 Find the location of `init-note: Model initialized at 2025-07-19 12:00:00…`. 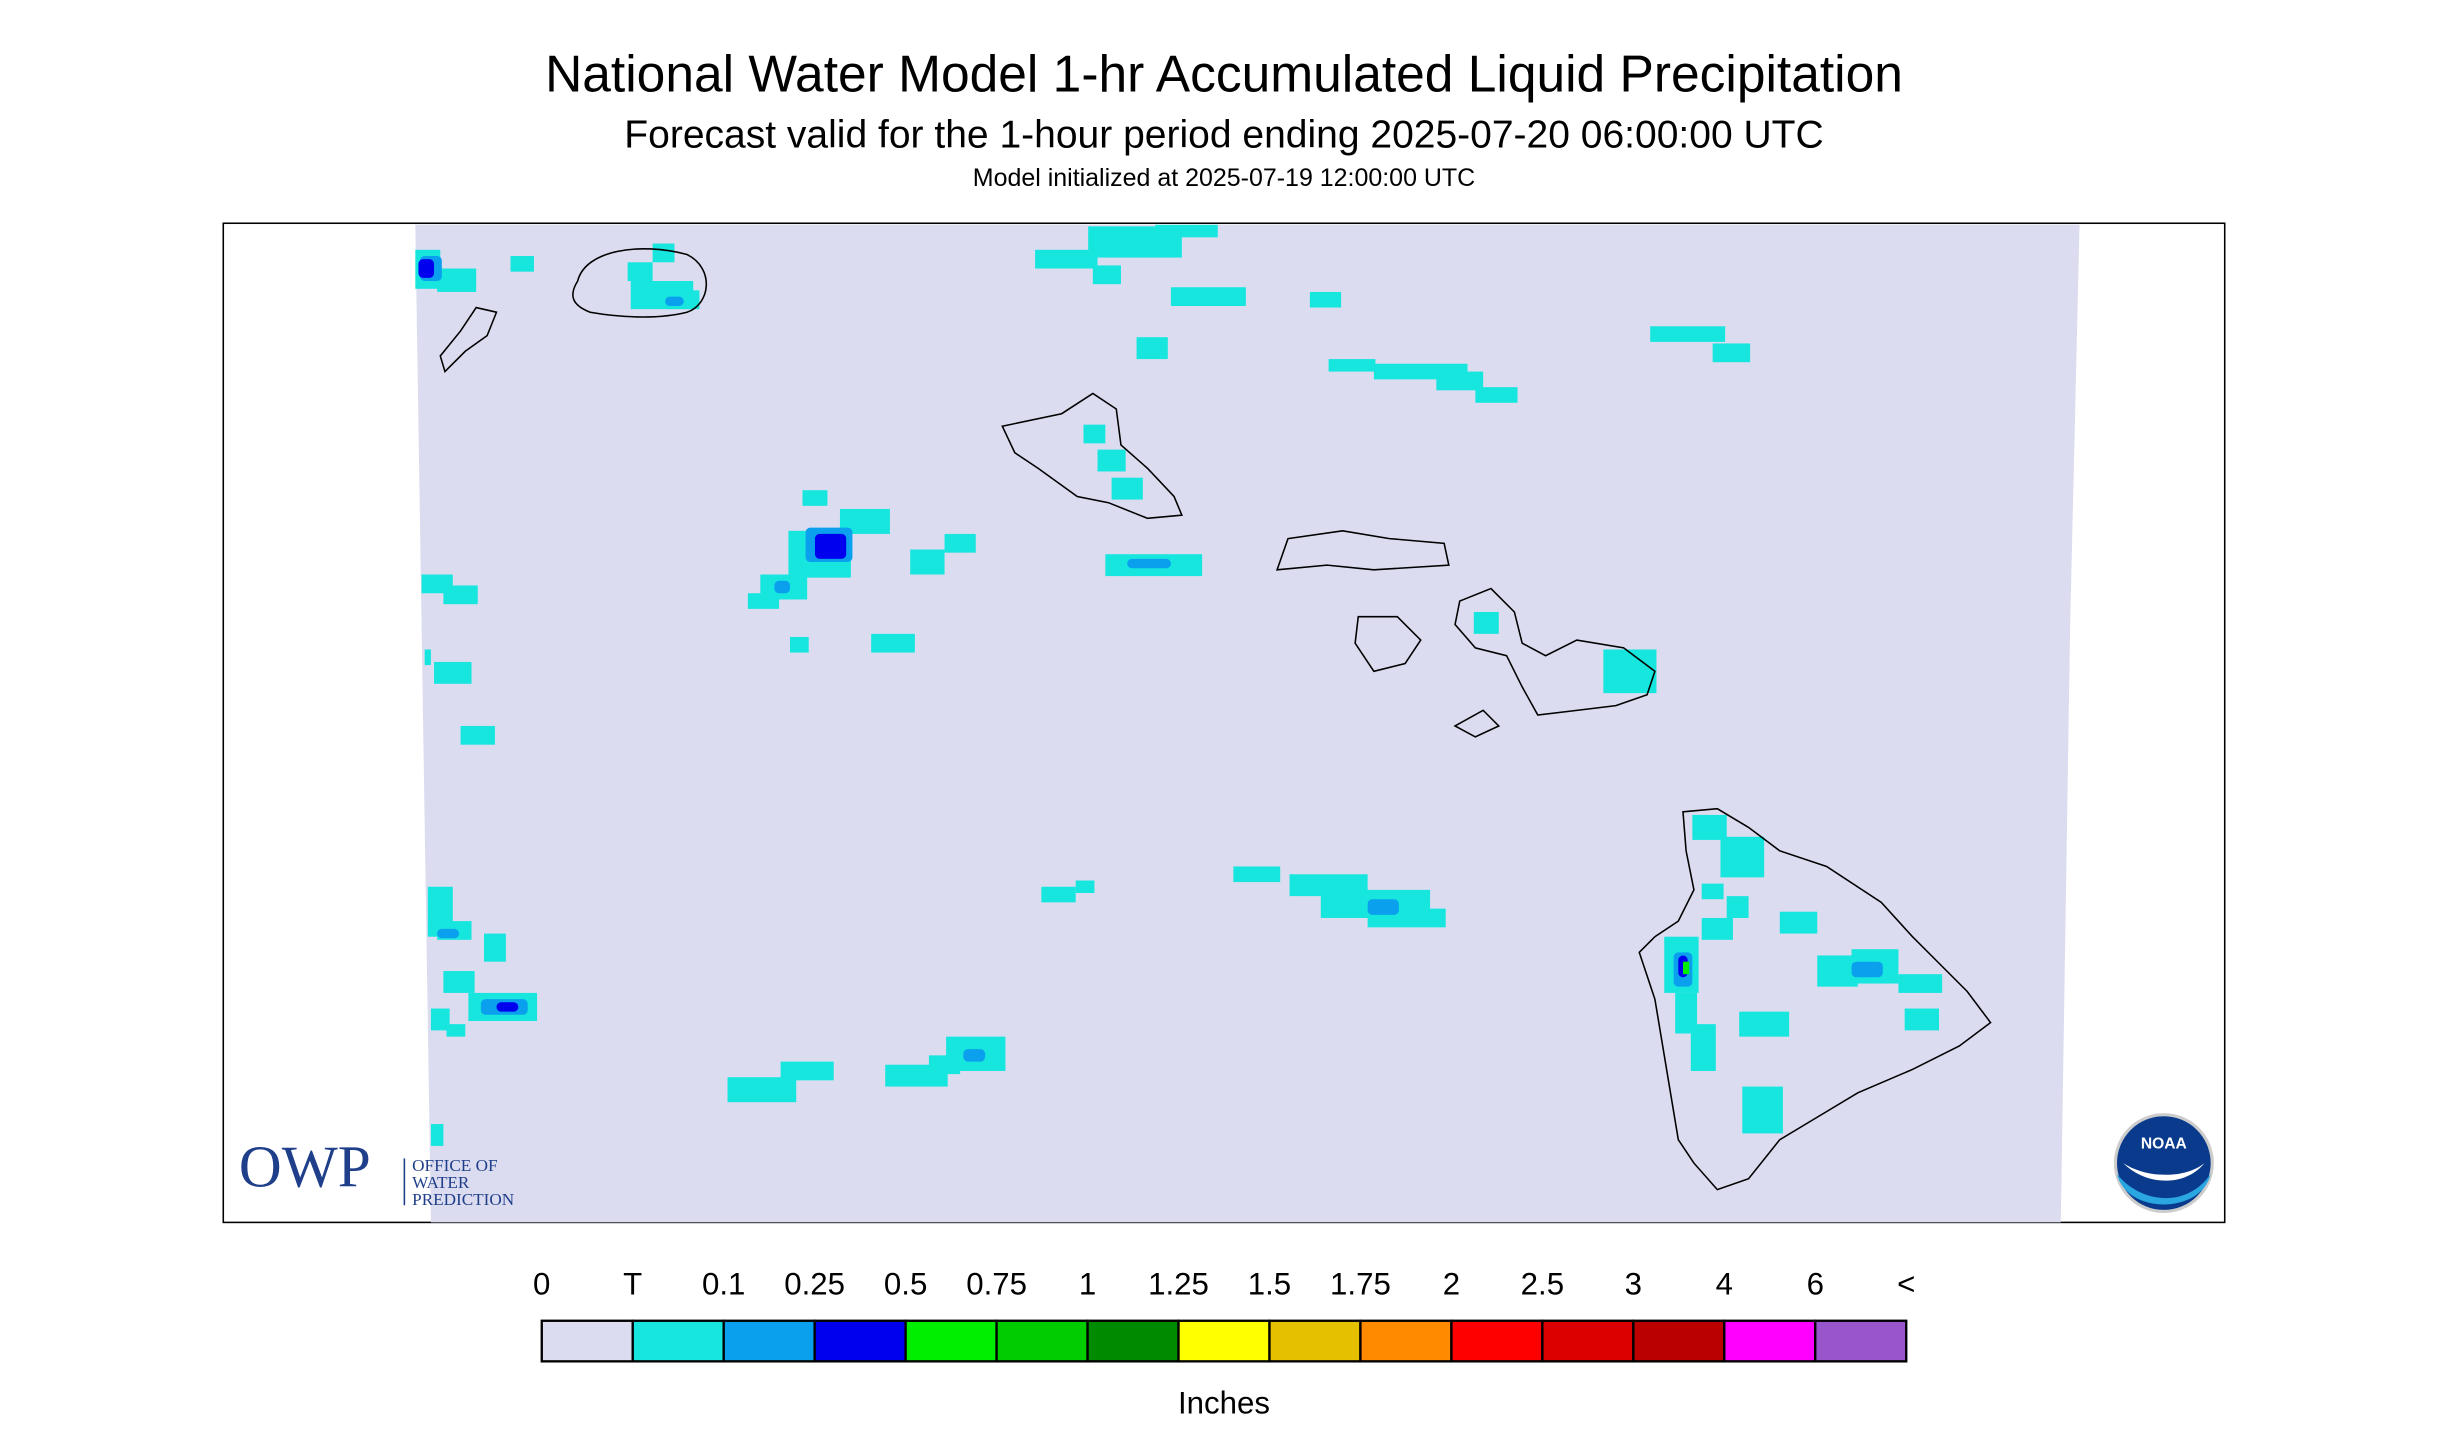

init-note: Model initialized at 2025-07-19 12:00:00… is located at coordinates (1224, 178).